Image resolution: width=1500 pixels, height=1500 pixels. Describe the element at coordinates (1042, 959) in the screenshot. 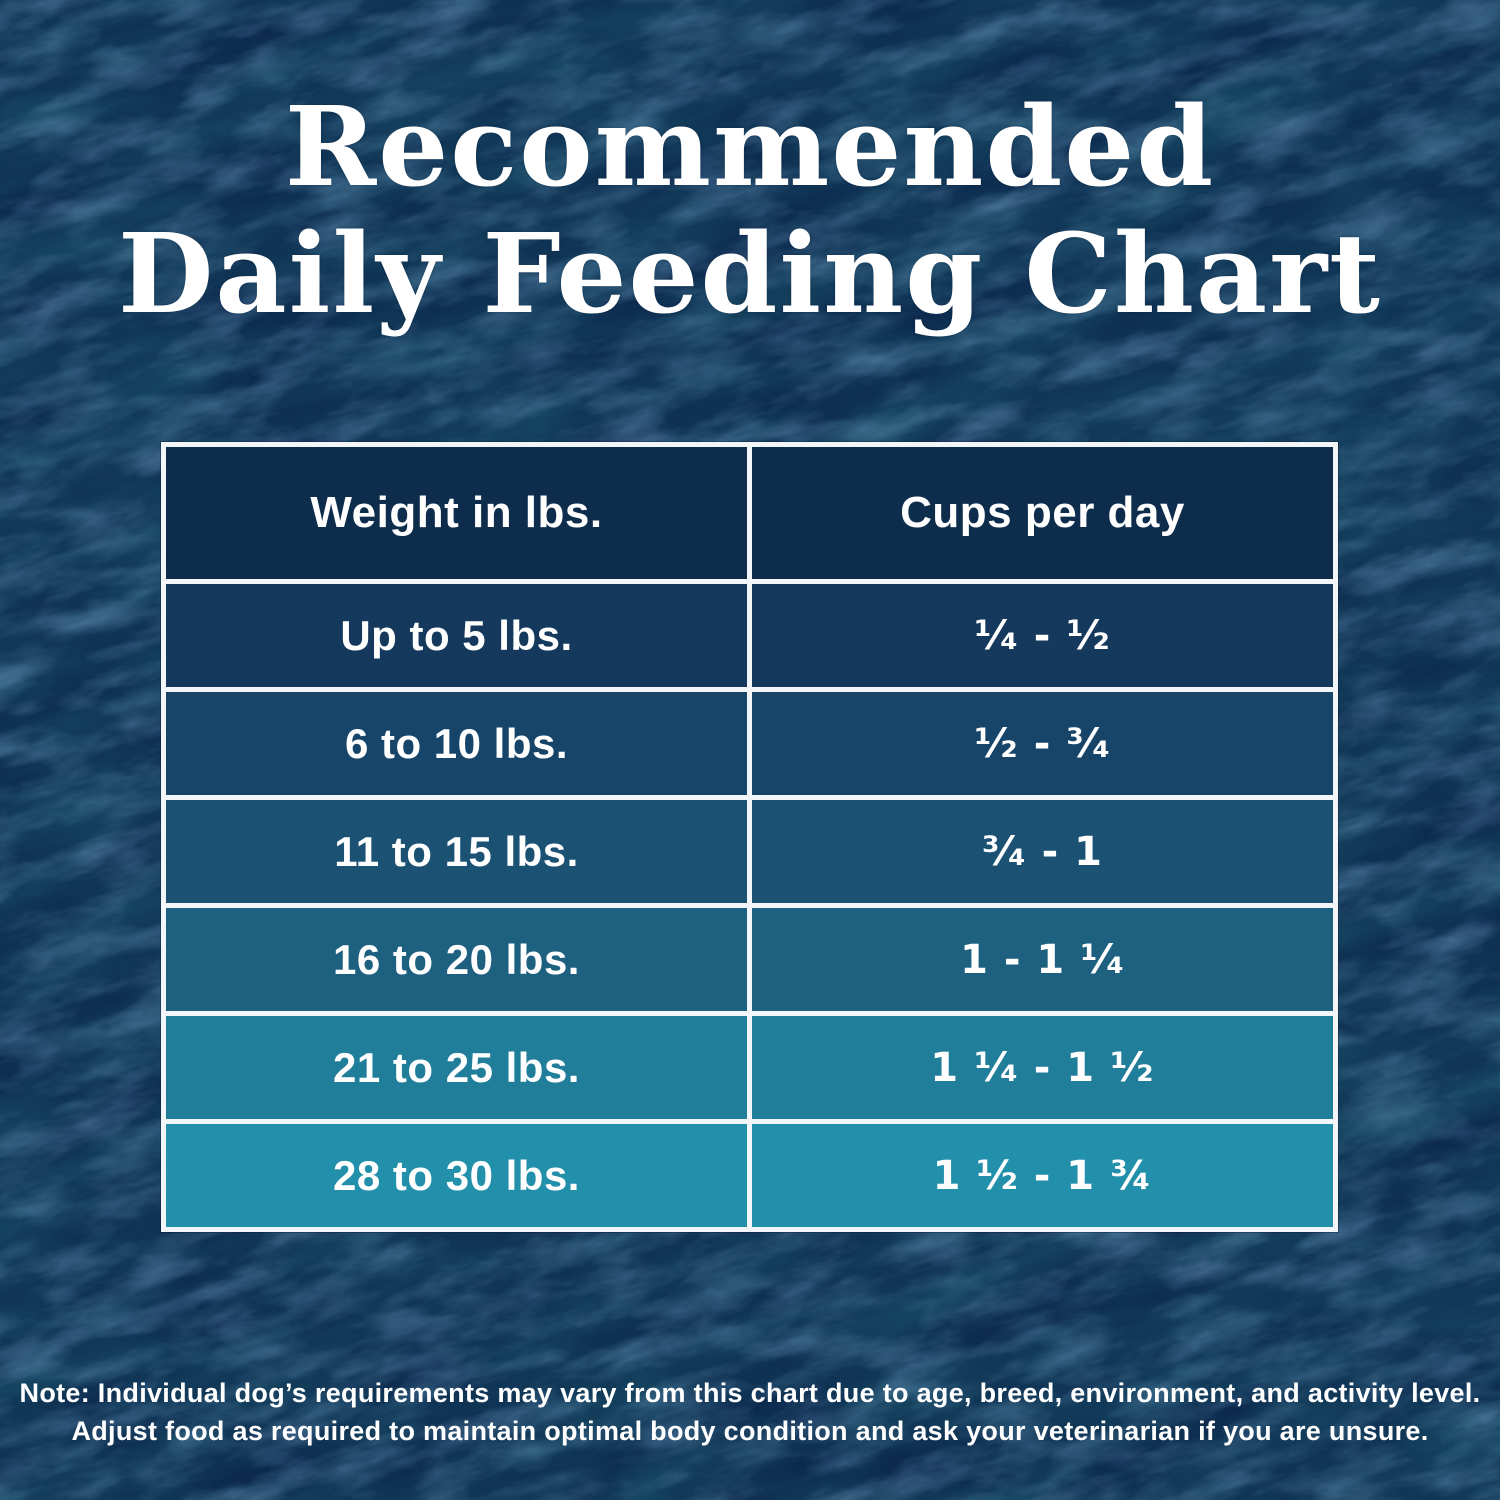

I see `cups-cell: 1 - 1 ¹⁄₄` at that location.